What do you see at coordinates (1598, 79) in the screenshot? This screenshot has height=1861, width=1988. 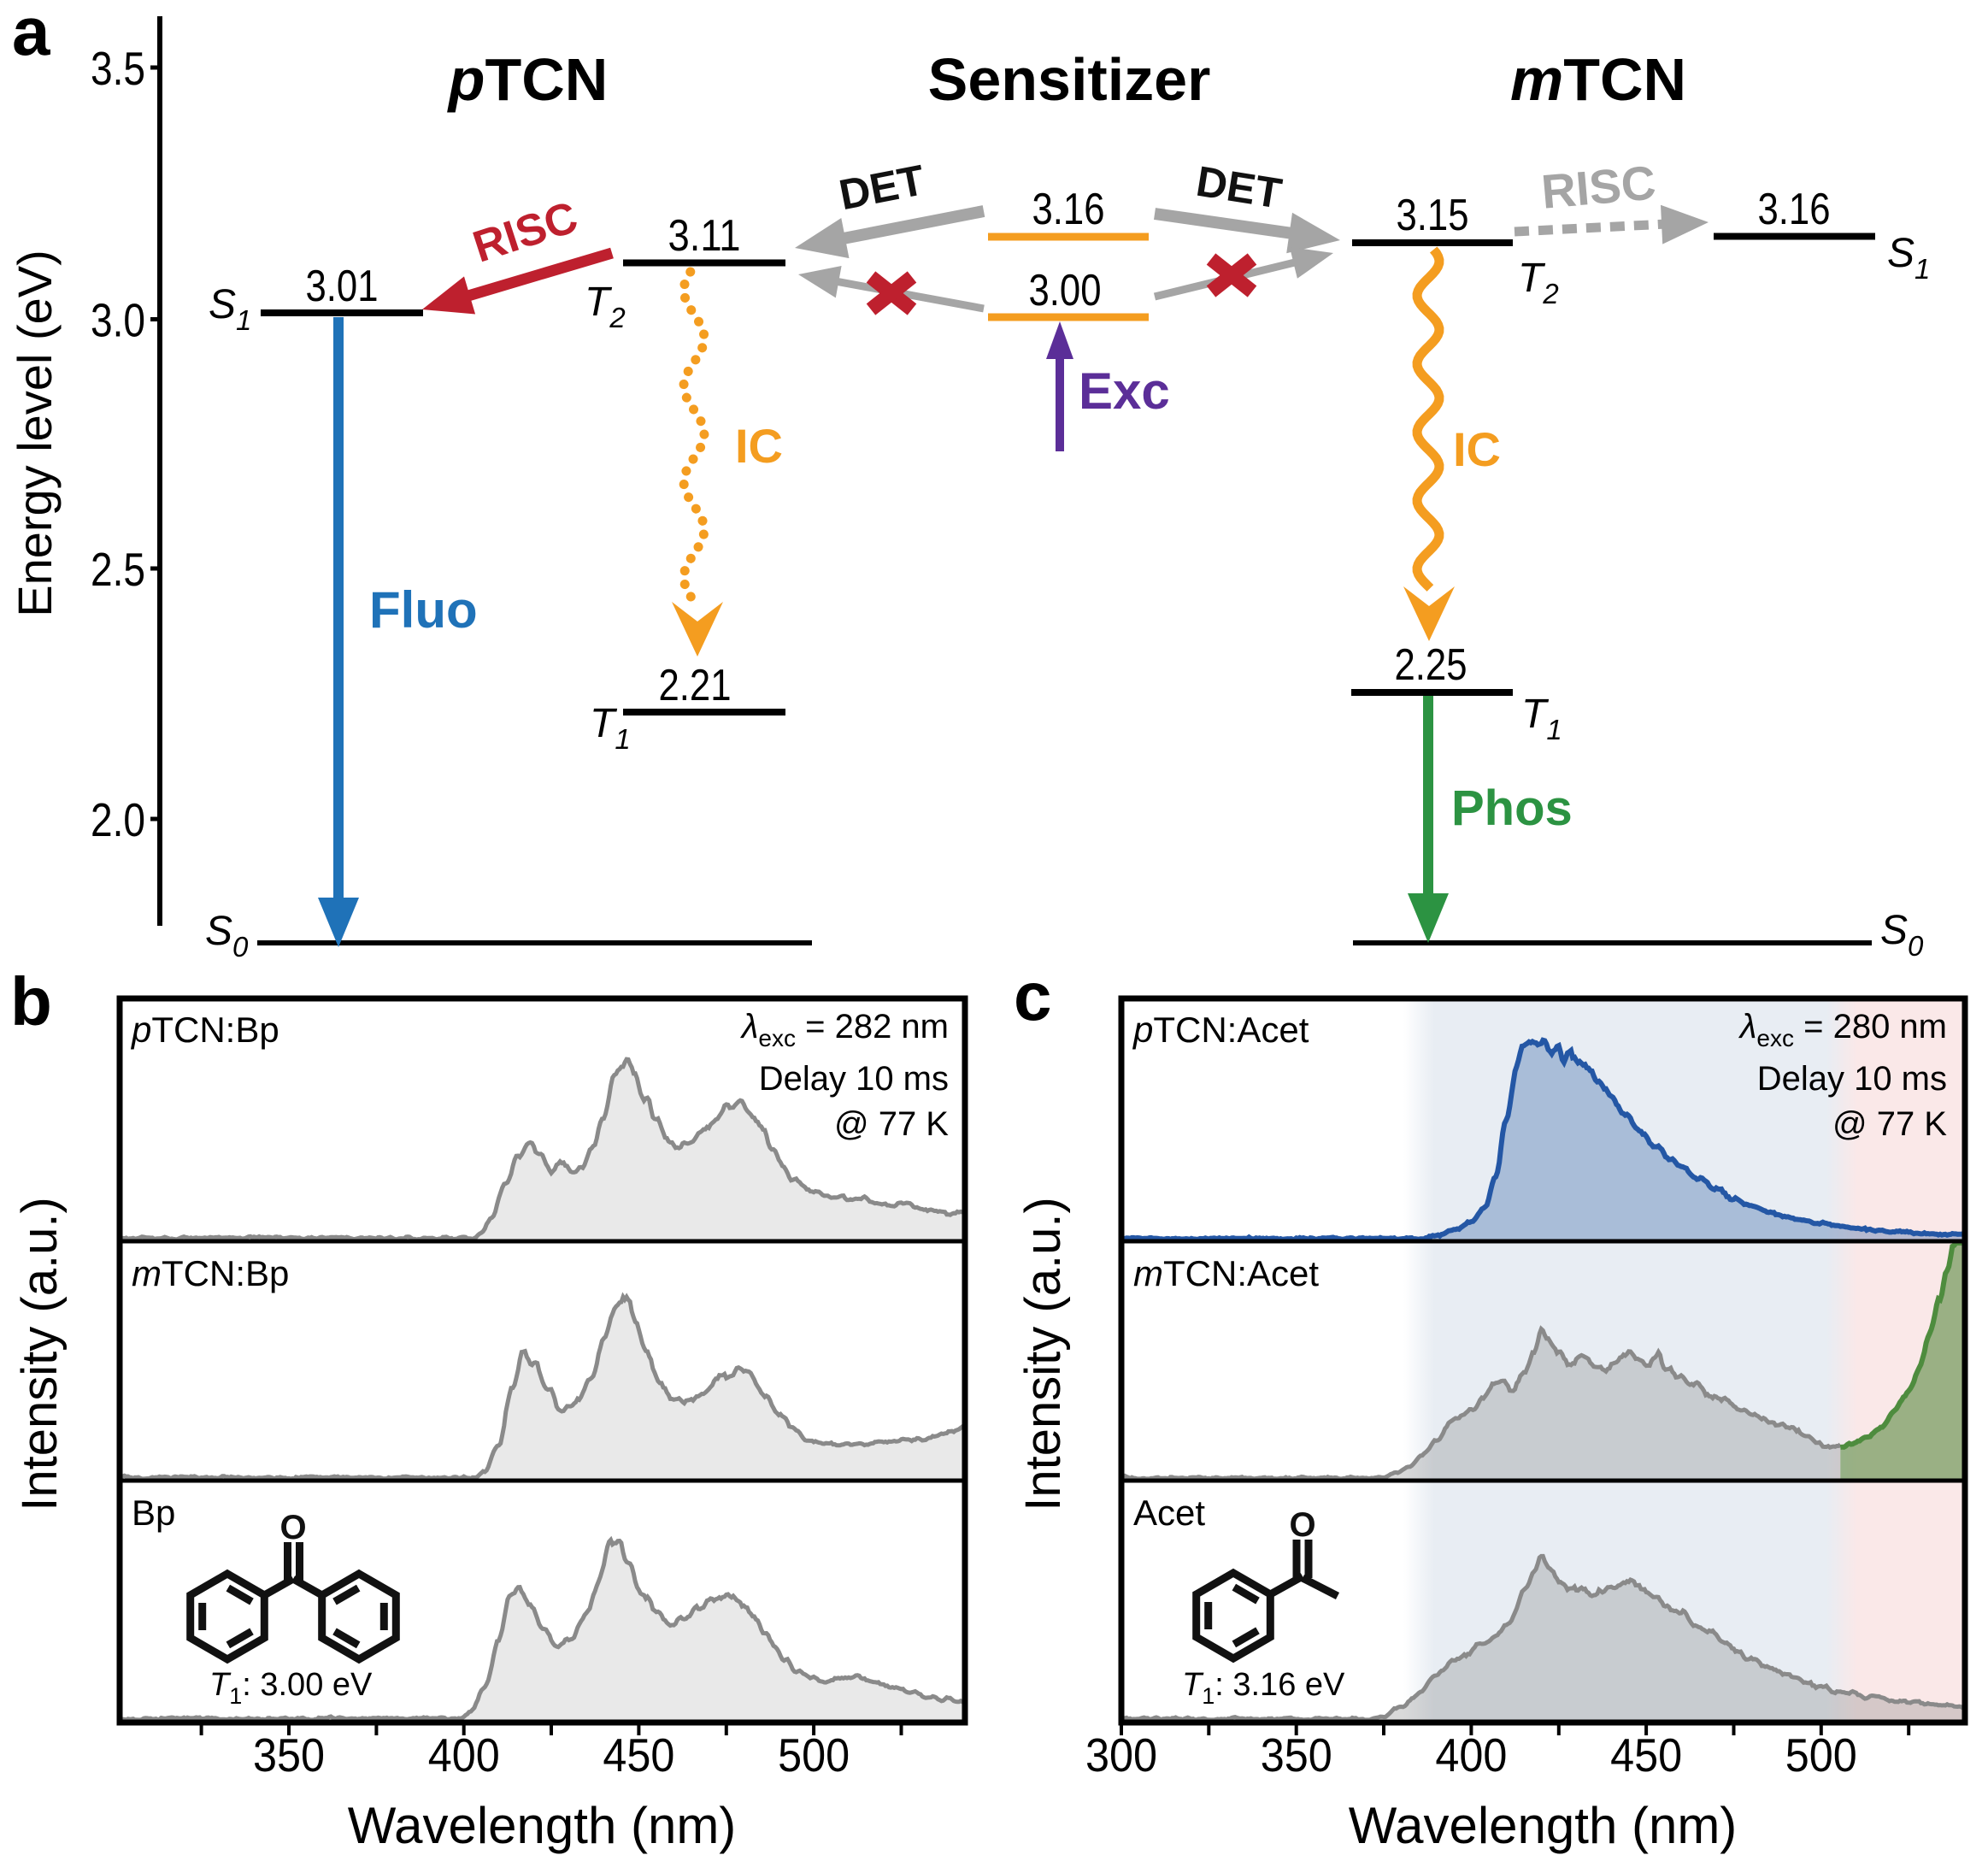 I see `svg-text: mTCN` at bounding box center [1598, 79].